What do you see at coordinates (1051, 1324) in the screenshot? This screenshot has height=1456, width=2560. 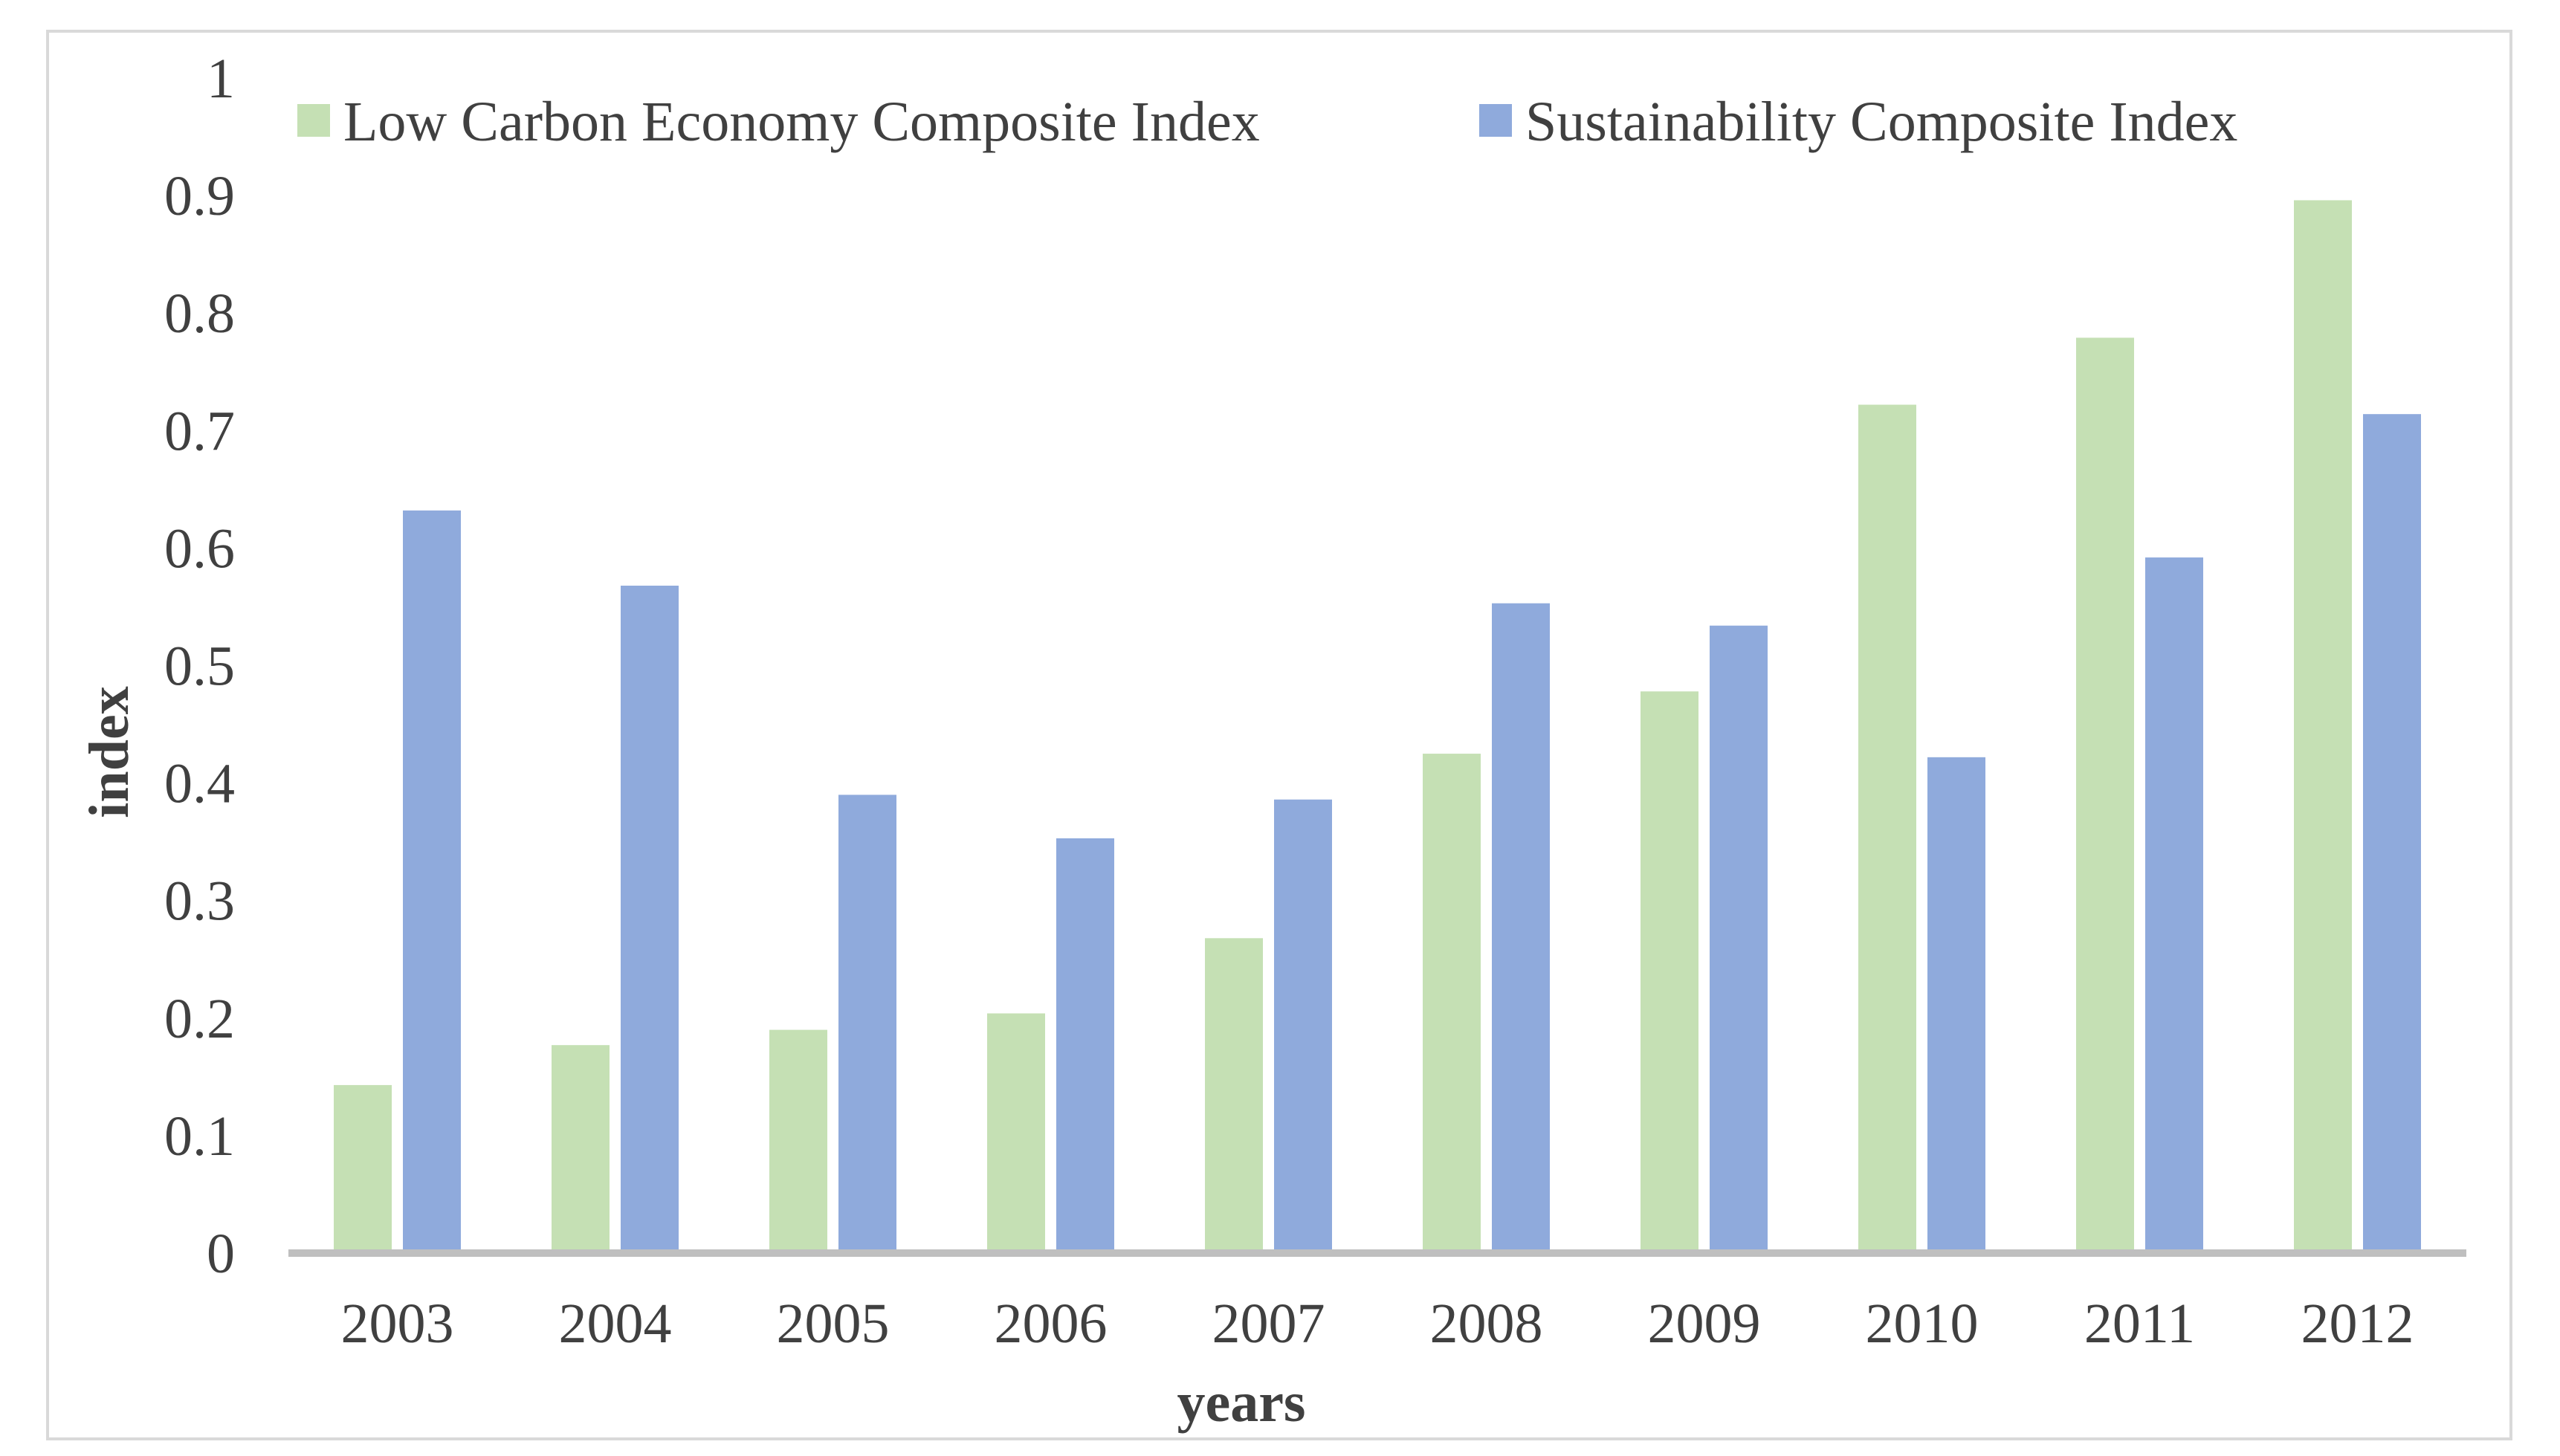 I see `x-tick-label-2006: 2006` at bounding box center [1051, 1324].